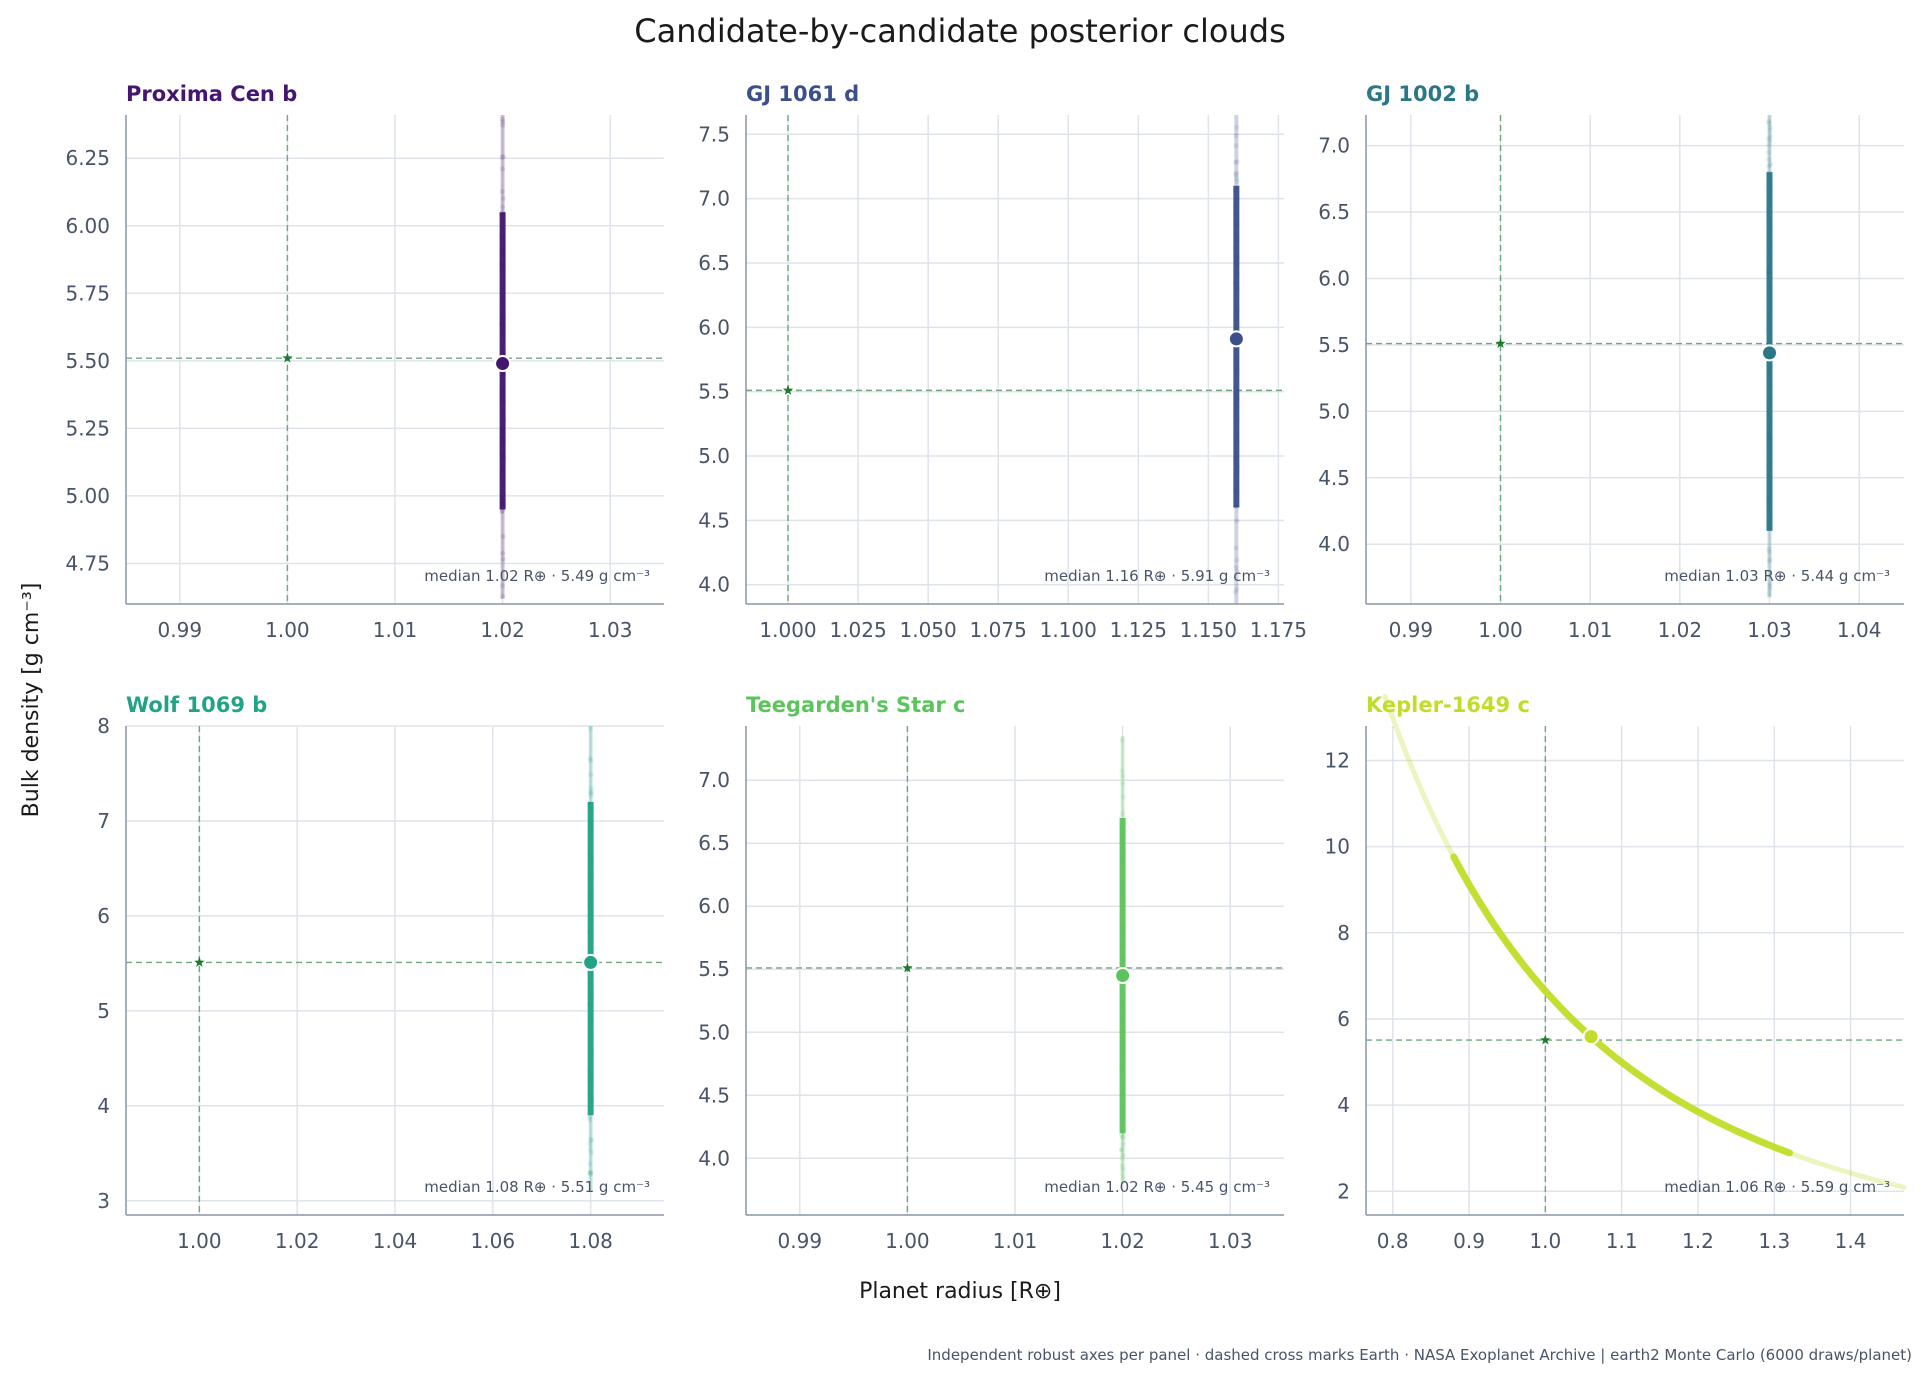  What do you see at coordinates (714, 1032) in the screenshot?
I see `y-tick-label: 5.0` at bounding box center [714, 1032].